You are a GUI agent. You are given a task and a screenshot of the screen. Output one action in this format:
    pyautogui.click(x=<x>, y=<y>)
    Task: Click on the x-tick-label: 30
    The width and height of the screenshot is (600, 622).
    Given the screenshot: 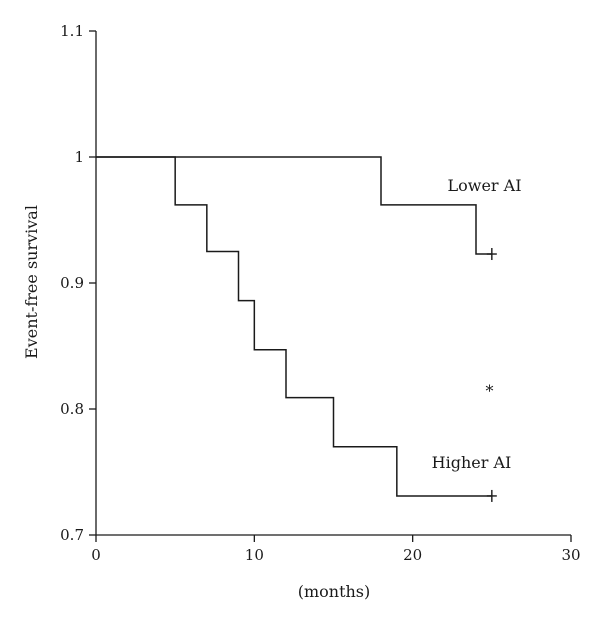 What is the action you would take?
    pyautogui.click(x=570, y=555)
    